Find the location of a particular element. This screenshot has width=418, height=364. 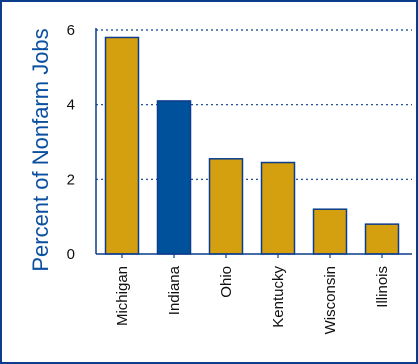

bar-michigan is located at coordinates (122, 145).